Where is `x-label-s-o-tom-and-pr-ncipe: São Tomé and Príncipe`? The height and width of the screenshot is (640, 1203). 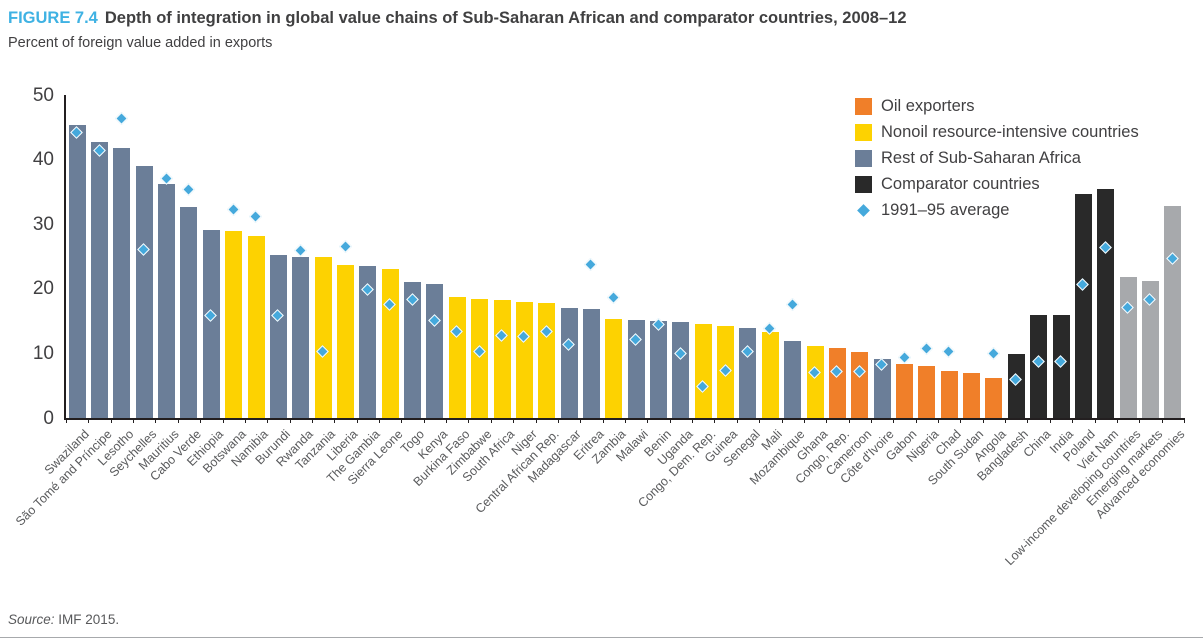 x-label-s-o-tom-and-pr-ncipe: São Tomé and Príncipe is located at coordinates (63, 478).